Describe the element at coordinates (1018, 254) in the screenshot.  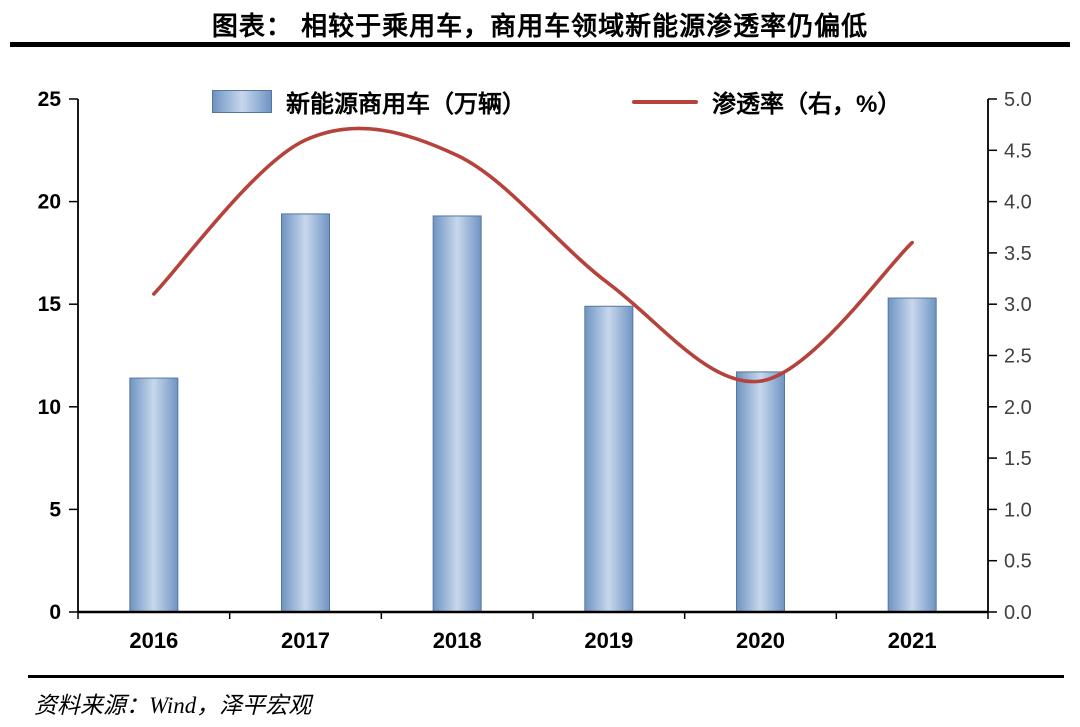
I see `right-axis-label: 3.5` at that location.